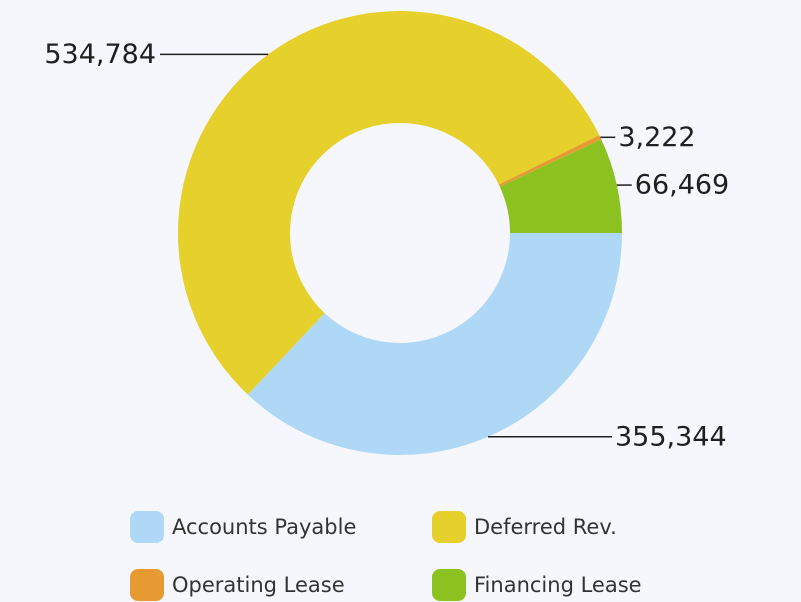 Image resolution: width=801 pixels, height=602 pixels. What do you see at coordinates (100, 54) in the screenshot?
I see `value-label: 534,784` at bounding box center [100, 54].